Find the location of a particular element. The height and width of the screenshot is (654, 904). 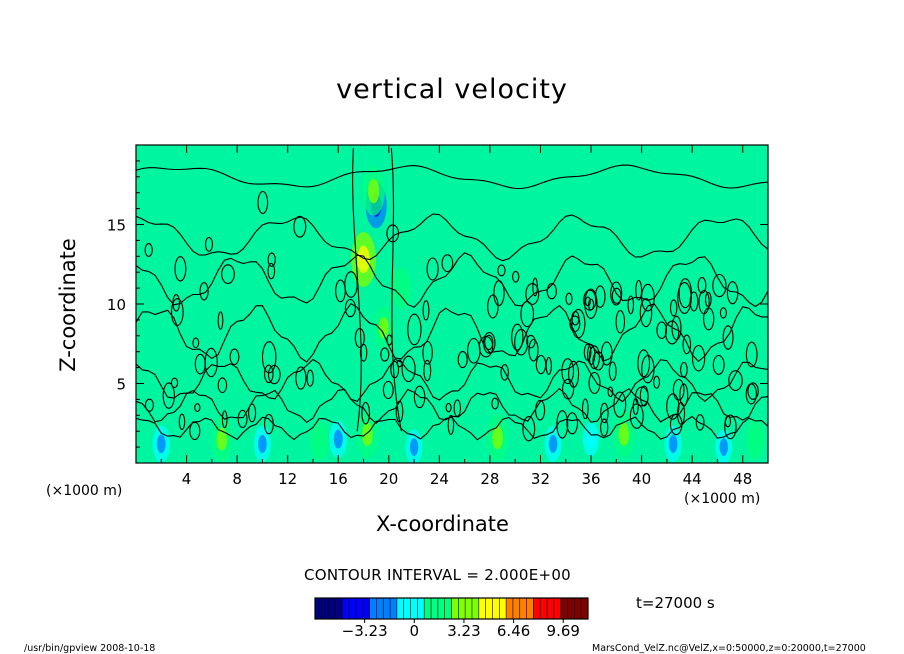

x-tick-label: 32 is located at coordinates (540, 479).